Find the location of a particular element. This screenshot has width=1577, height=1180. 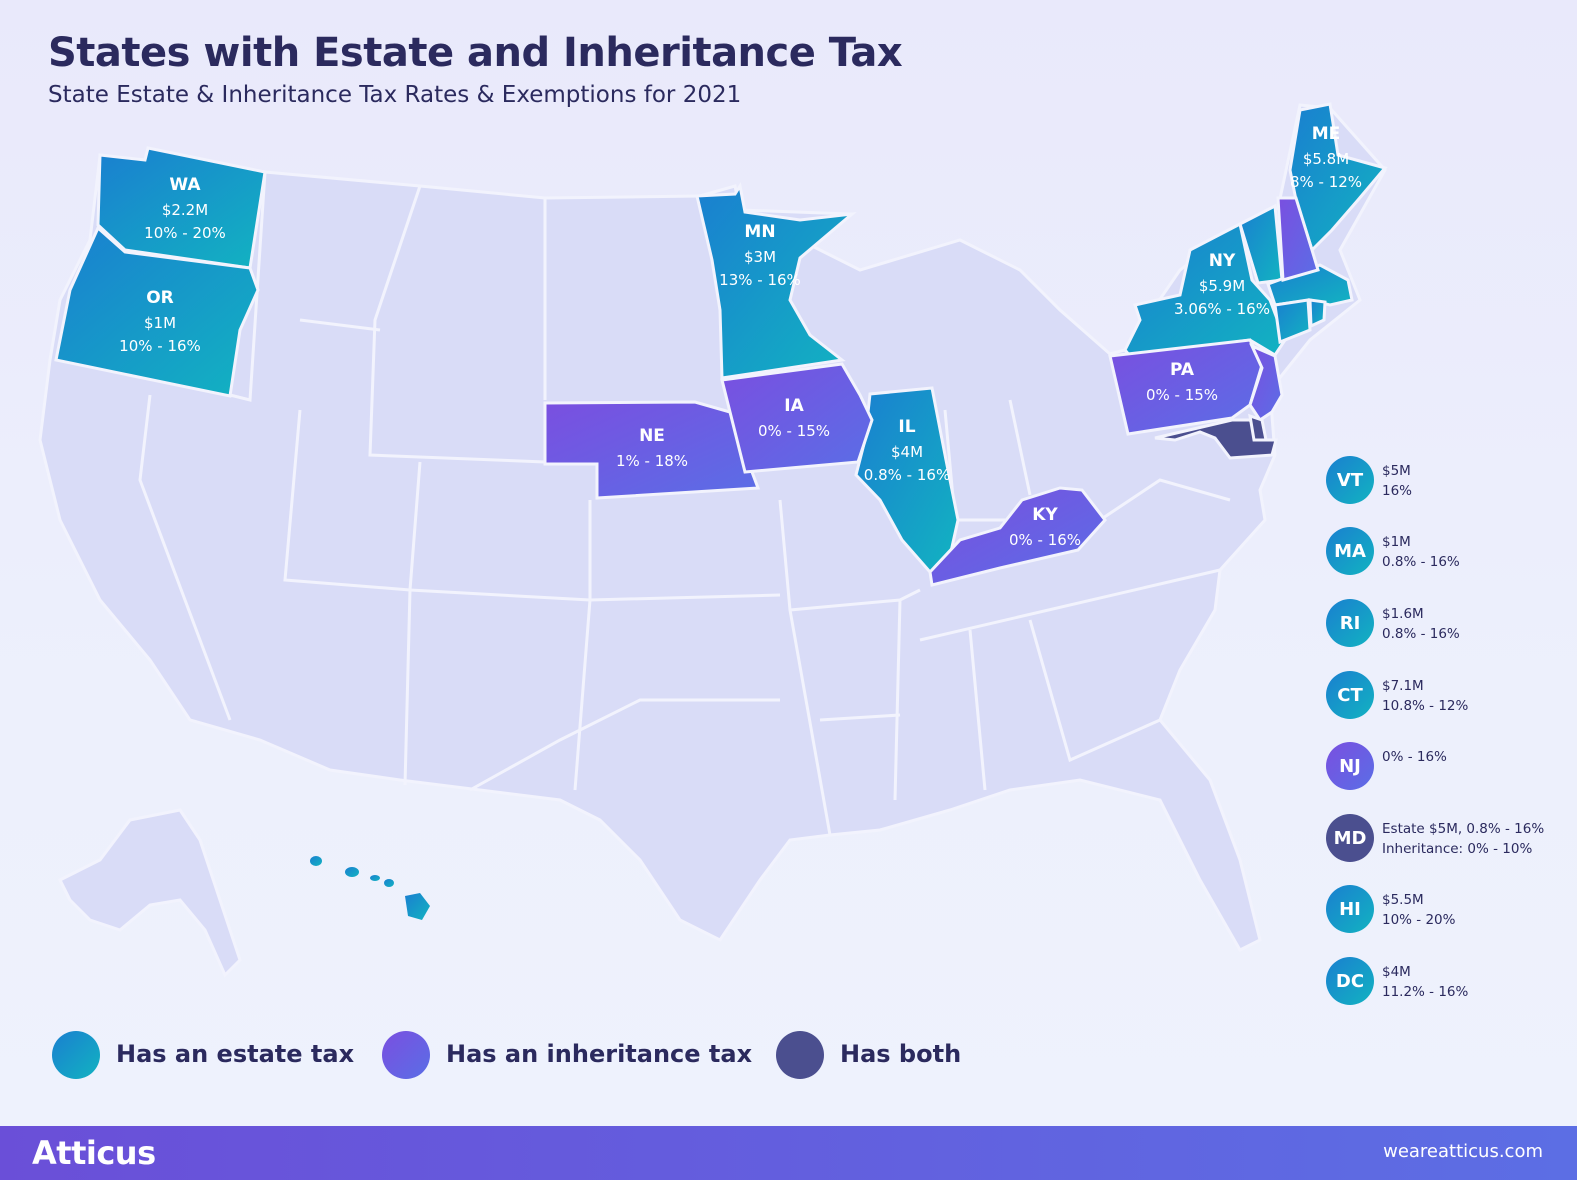

state-detail: $5M 16% is located at coordinates (1397, 481).